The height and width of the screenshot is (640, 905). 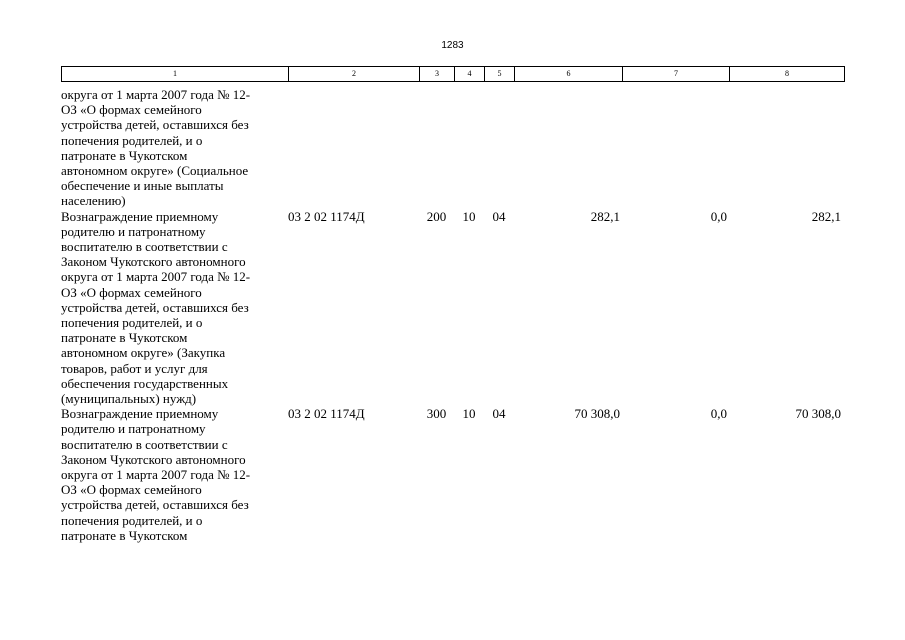 What do you see at coordinates (675, 148) in the screenshot?
I see `amount-change` at bounding box center [675, 148].